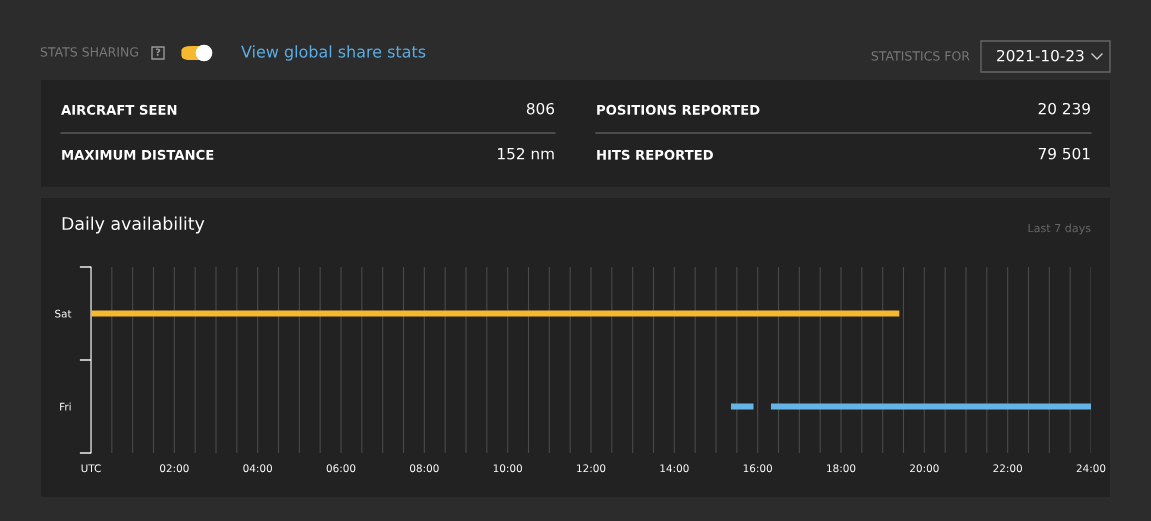 Image resolution: width=1151 pixels, height=521 pixels. What do you see at coordinates (591, 468) in the screenshot?
I see `x-tick-label: 12:00` at bounding box center [591, 468].